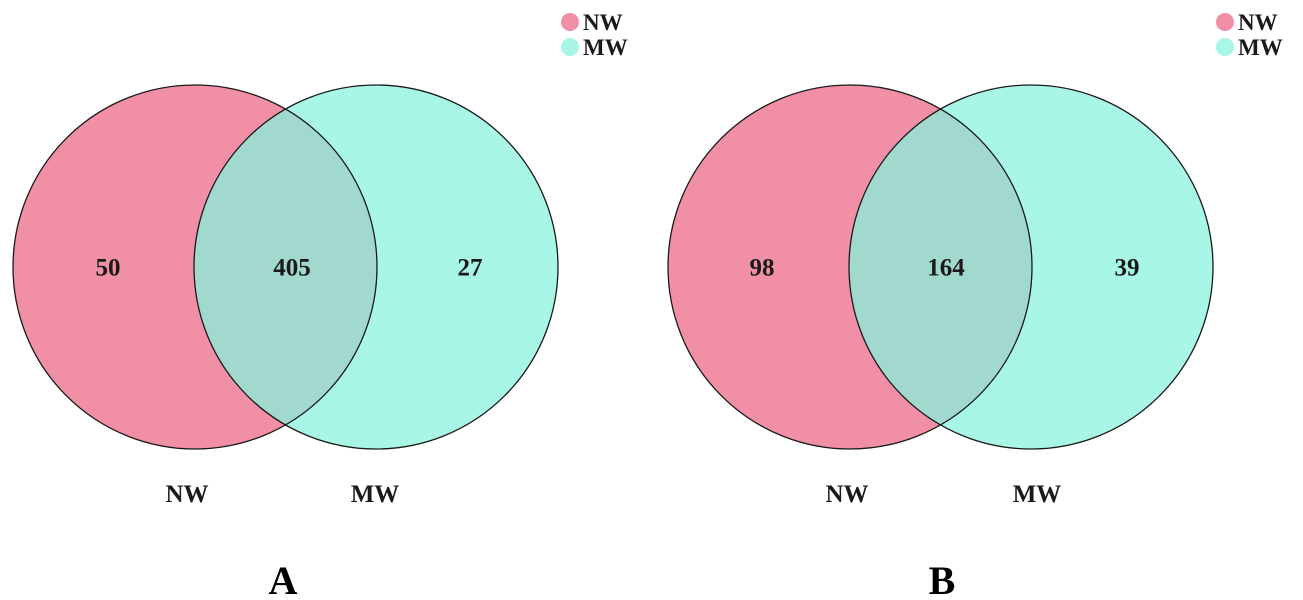 The image size is (1303, 600). I want to click on legend-nw-swatch-b, so click(1225, 22).